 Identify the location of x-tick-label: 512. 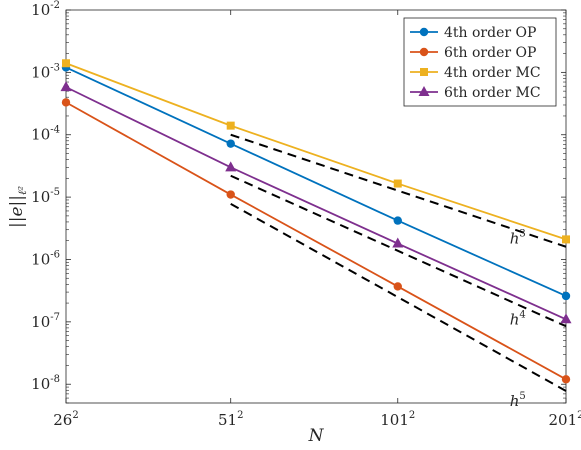
(230, 419).